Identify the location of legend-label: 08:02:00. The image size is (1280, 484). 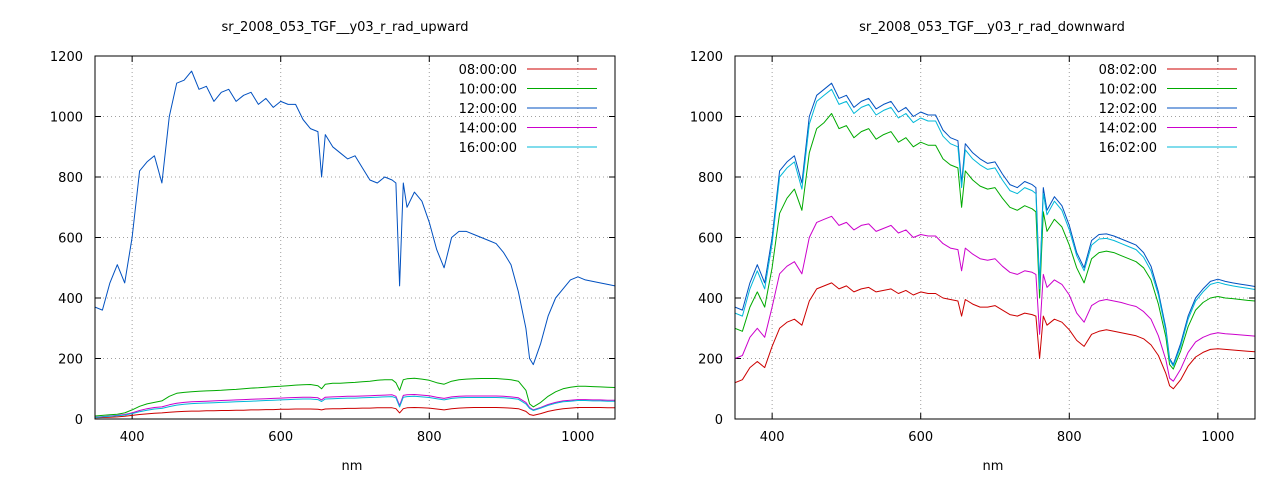
(1128, 70).